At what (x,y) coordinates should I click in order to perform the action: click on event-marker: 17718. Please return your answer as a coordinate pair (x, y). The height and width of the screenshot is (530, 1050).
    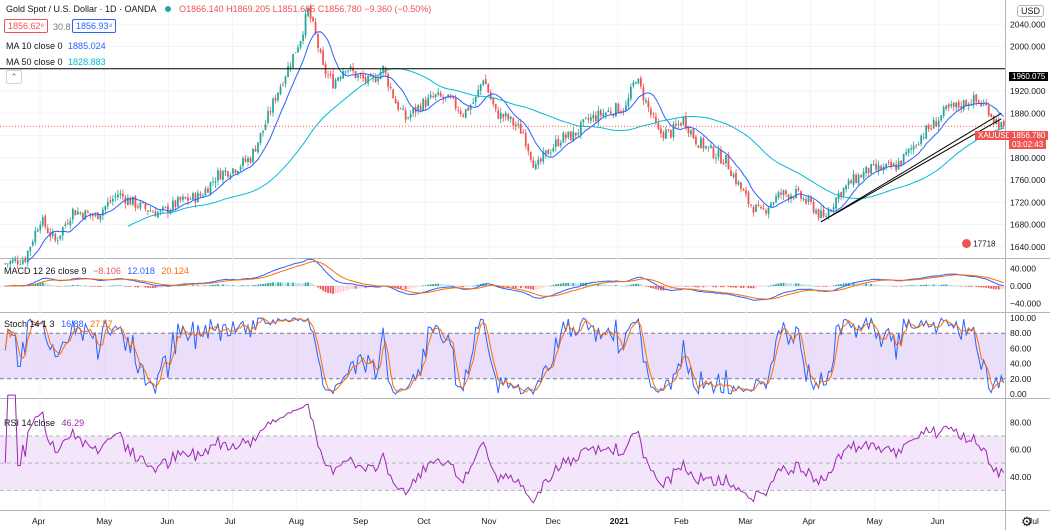
    Looking at the image, I should click on (978, 244).